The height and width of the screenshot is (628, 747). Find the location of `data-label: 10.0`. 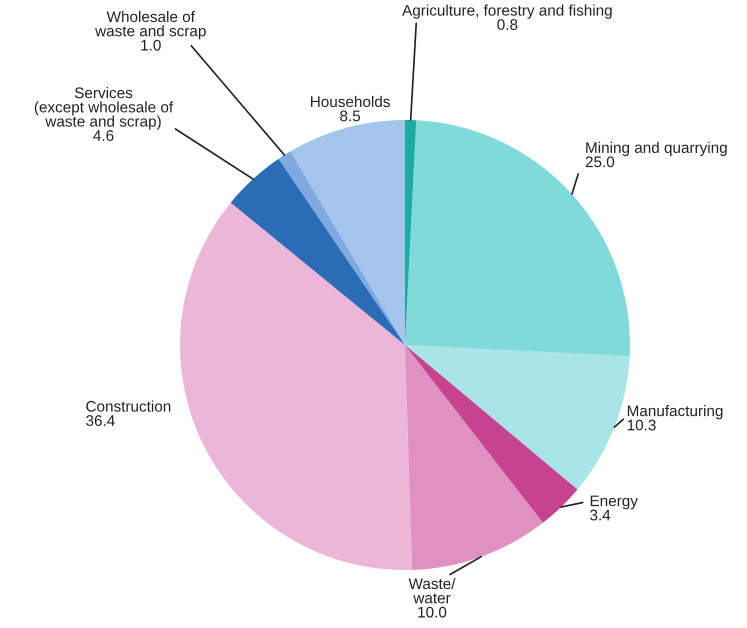

data-label: 10.0 is located at coordinates (432, 612).